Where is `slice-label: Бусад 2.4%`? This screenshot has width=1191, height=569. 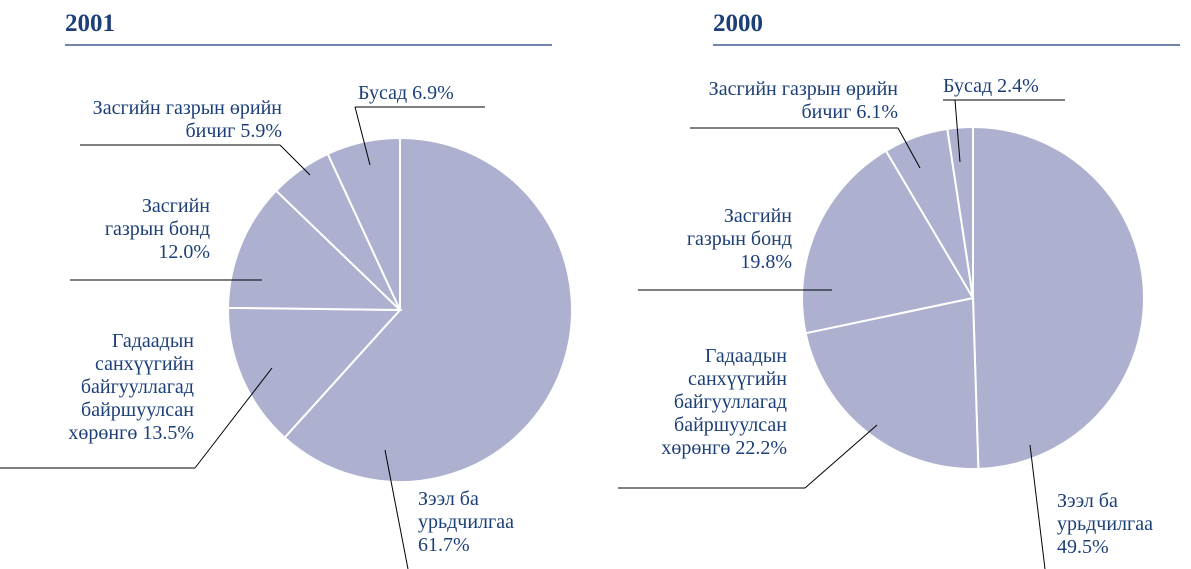 slice-label: Бусад 2.4% is located at coordinates (1013, 86).